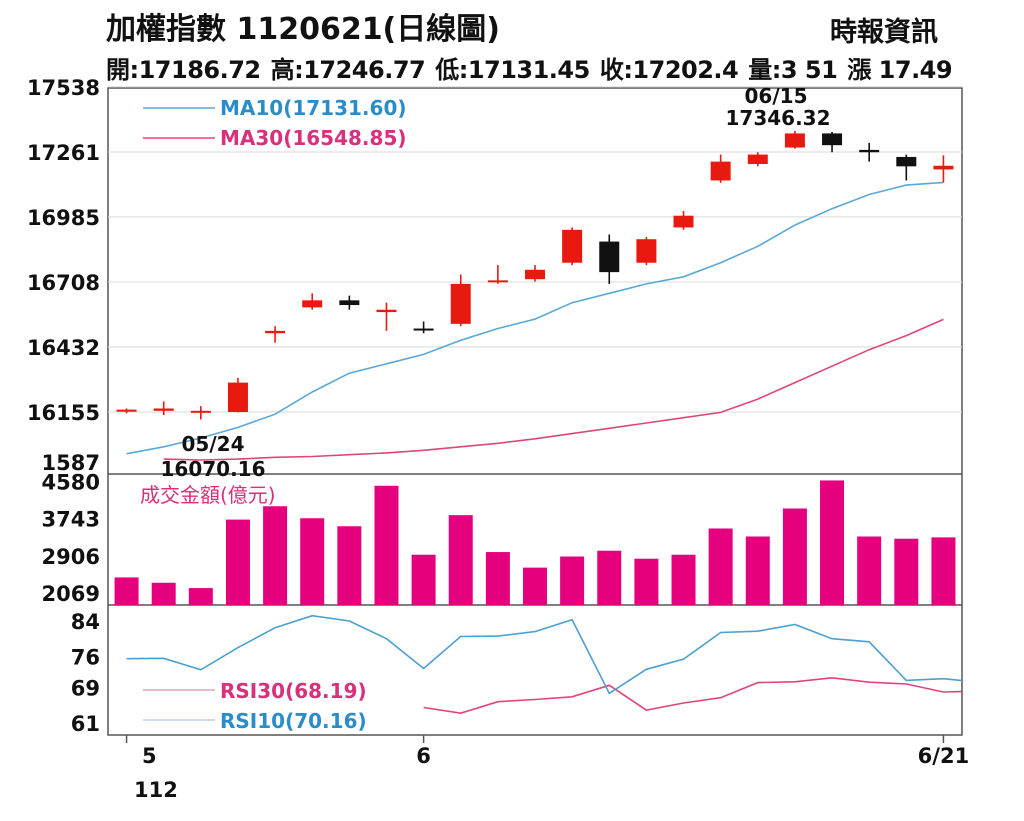 The image size is (1024, 821). I want to click on high-value-annotation: 17346.32, so click(777, 118).